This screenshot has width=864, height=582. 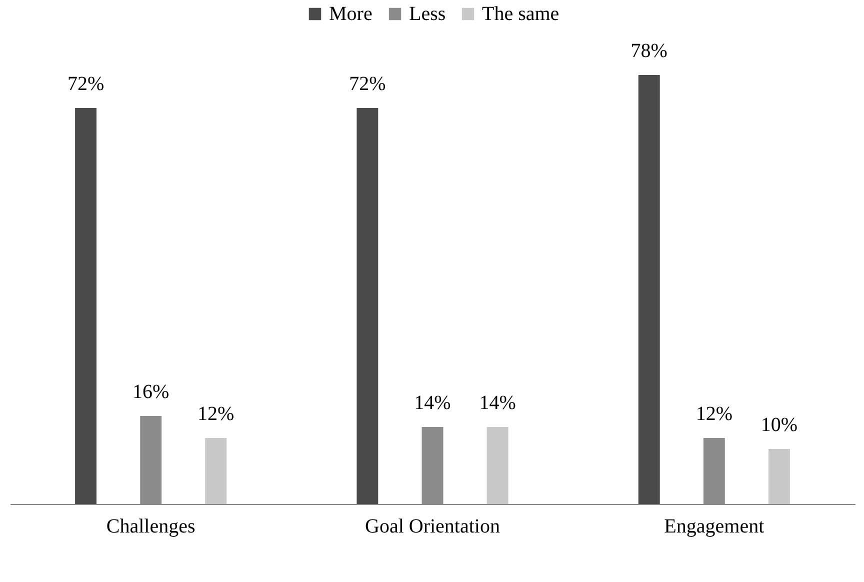 I want to click on x-tick-label: Challenges, so click(x=151, y=527).